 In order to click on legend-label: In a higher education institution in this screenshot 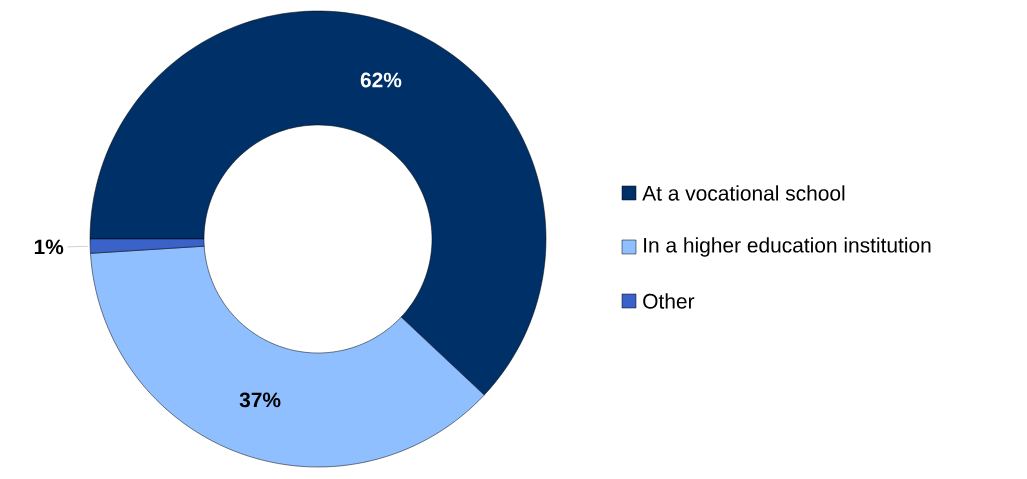, I will do `click(787, 247)`.